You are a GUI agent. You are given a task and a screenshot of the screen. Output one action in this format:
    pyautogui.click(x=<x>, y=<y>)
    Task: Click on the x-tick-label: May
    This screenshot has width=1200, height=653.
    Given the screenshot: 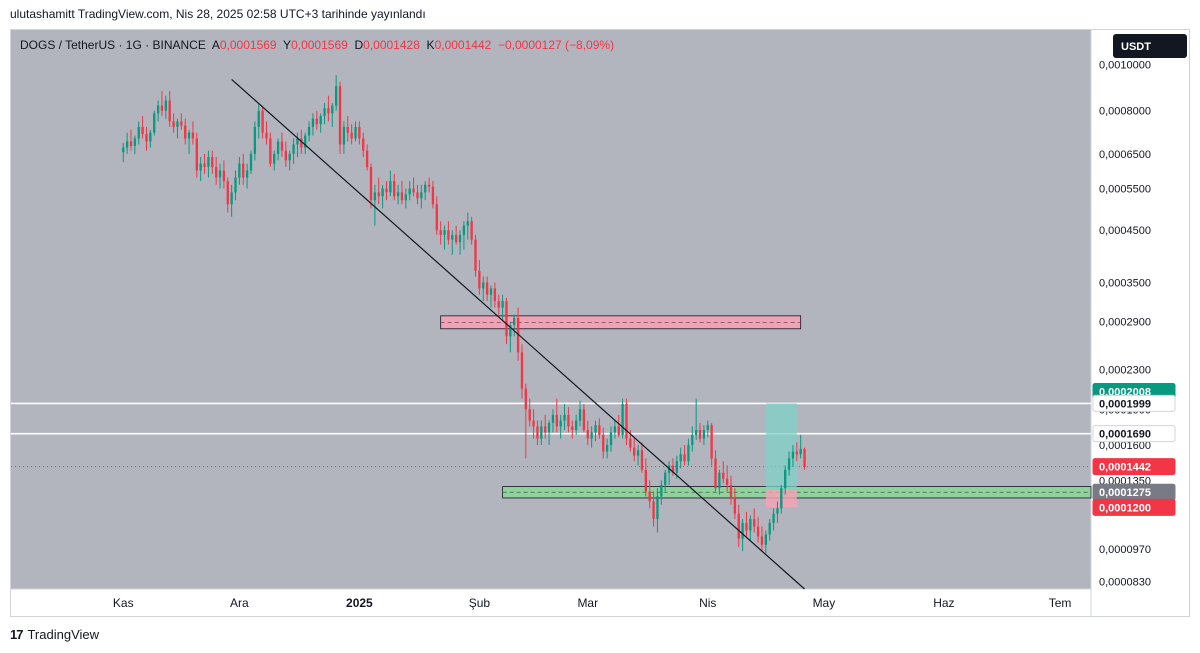 What is the action you would take?
    pyautogui.click(x=824, y=603)
    